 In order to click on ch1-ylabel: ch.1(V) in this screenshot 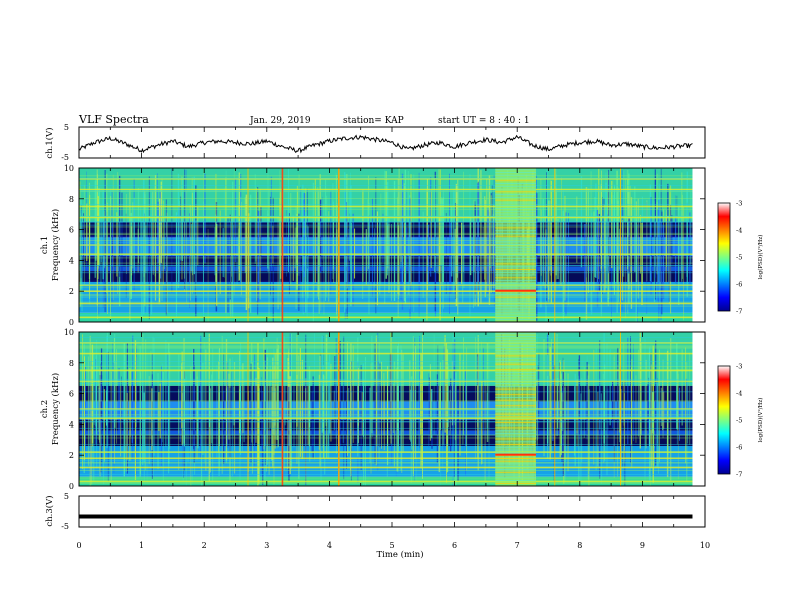, I will do `click(49, 142)`.